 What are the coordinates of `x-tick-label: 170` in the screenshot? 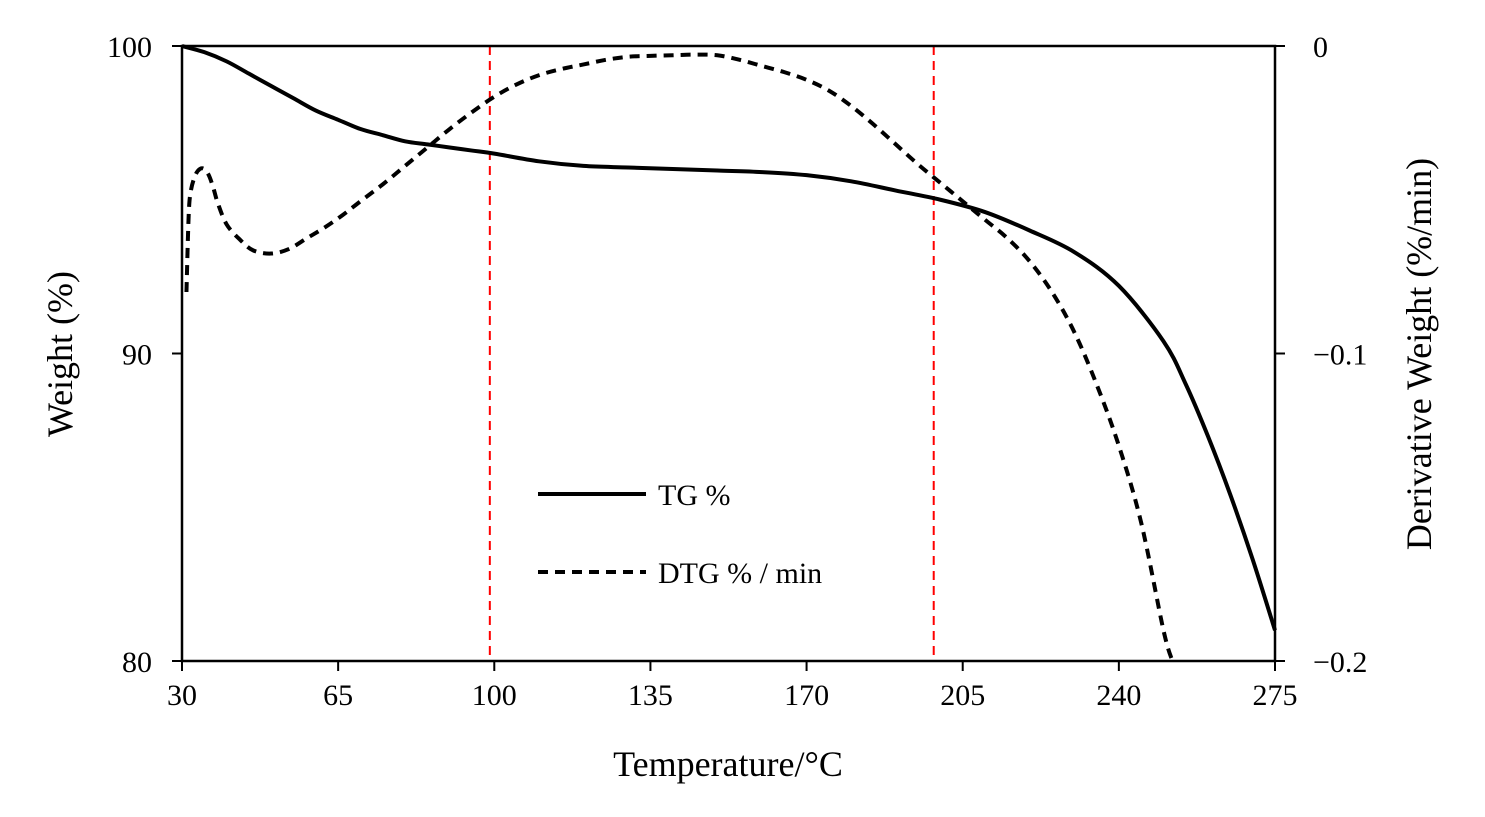 It's located at (806, 695).